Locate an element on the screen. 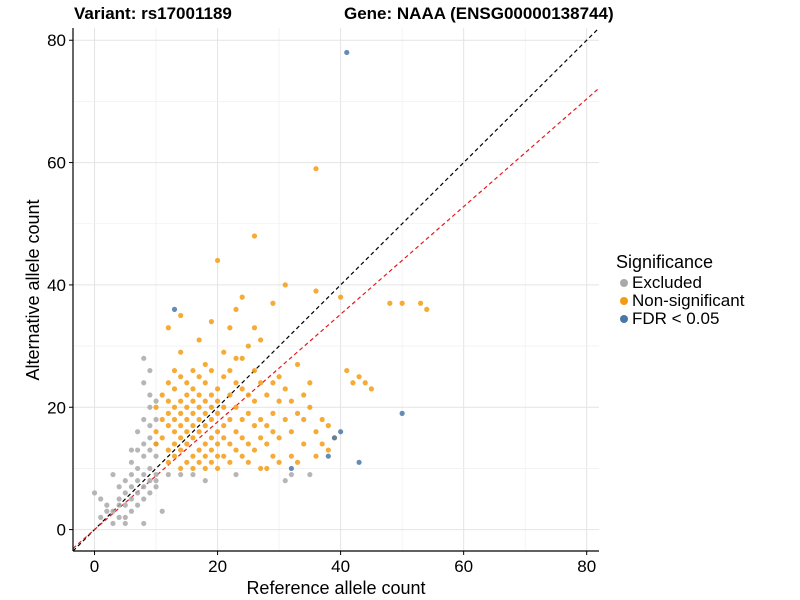 This screenshot has height=600, width=800. legend-title: Significance is located at coordinates (665, 262).